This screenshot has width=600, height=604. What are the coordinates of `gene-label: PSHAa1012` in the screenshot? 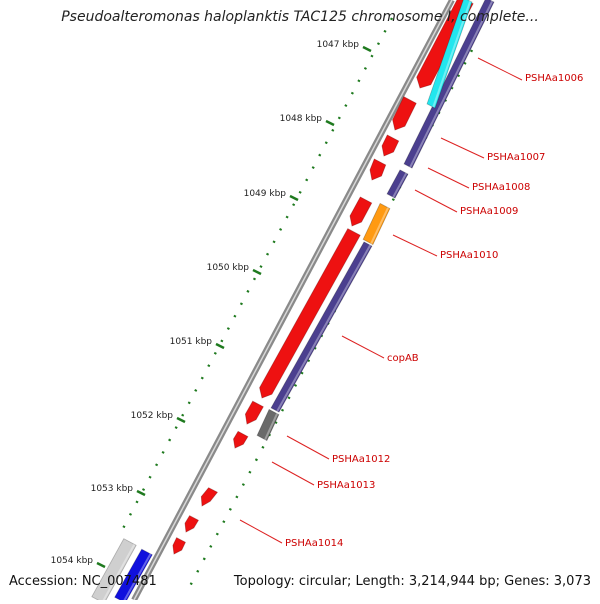 It's located at (361, 459).